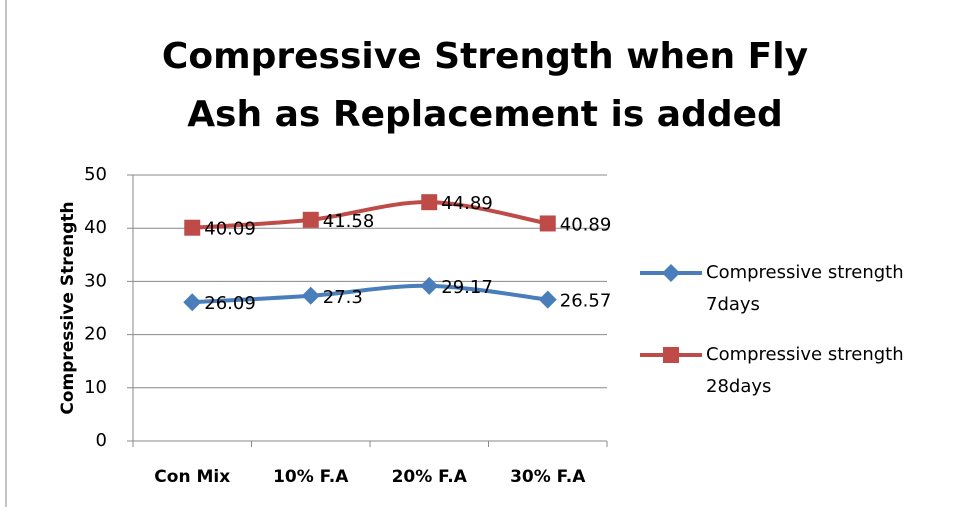  I want to click on y-tick-label: 40, so click(95, 227).